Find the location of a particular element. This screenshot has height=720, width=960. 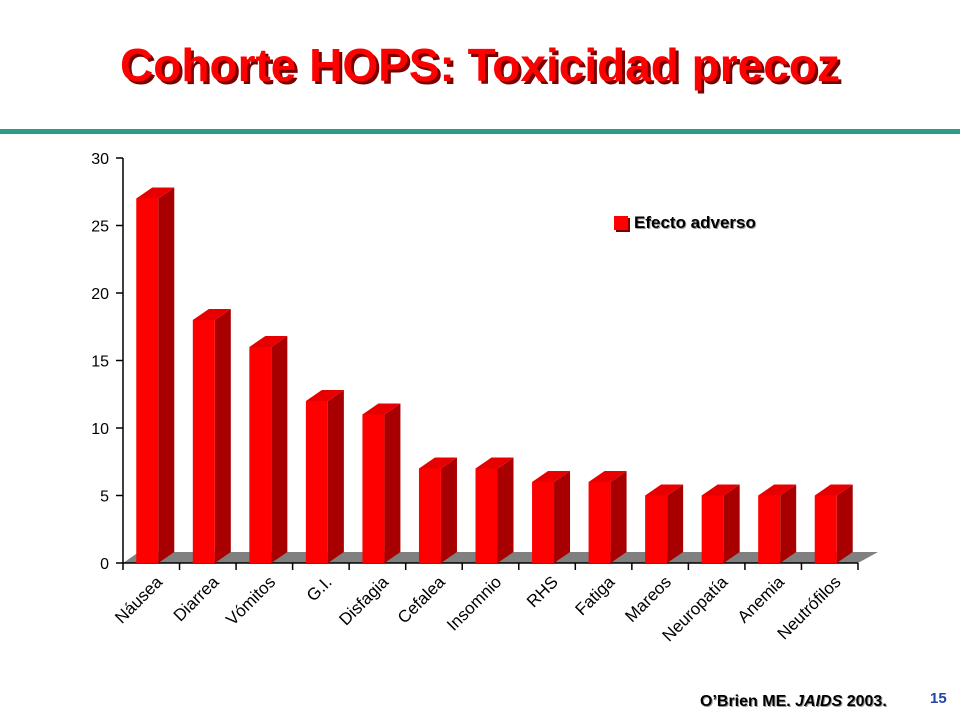

citation-journal: JAIDS is located at coordinates (819, 701).